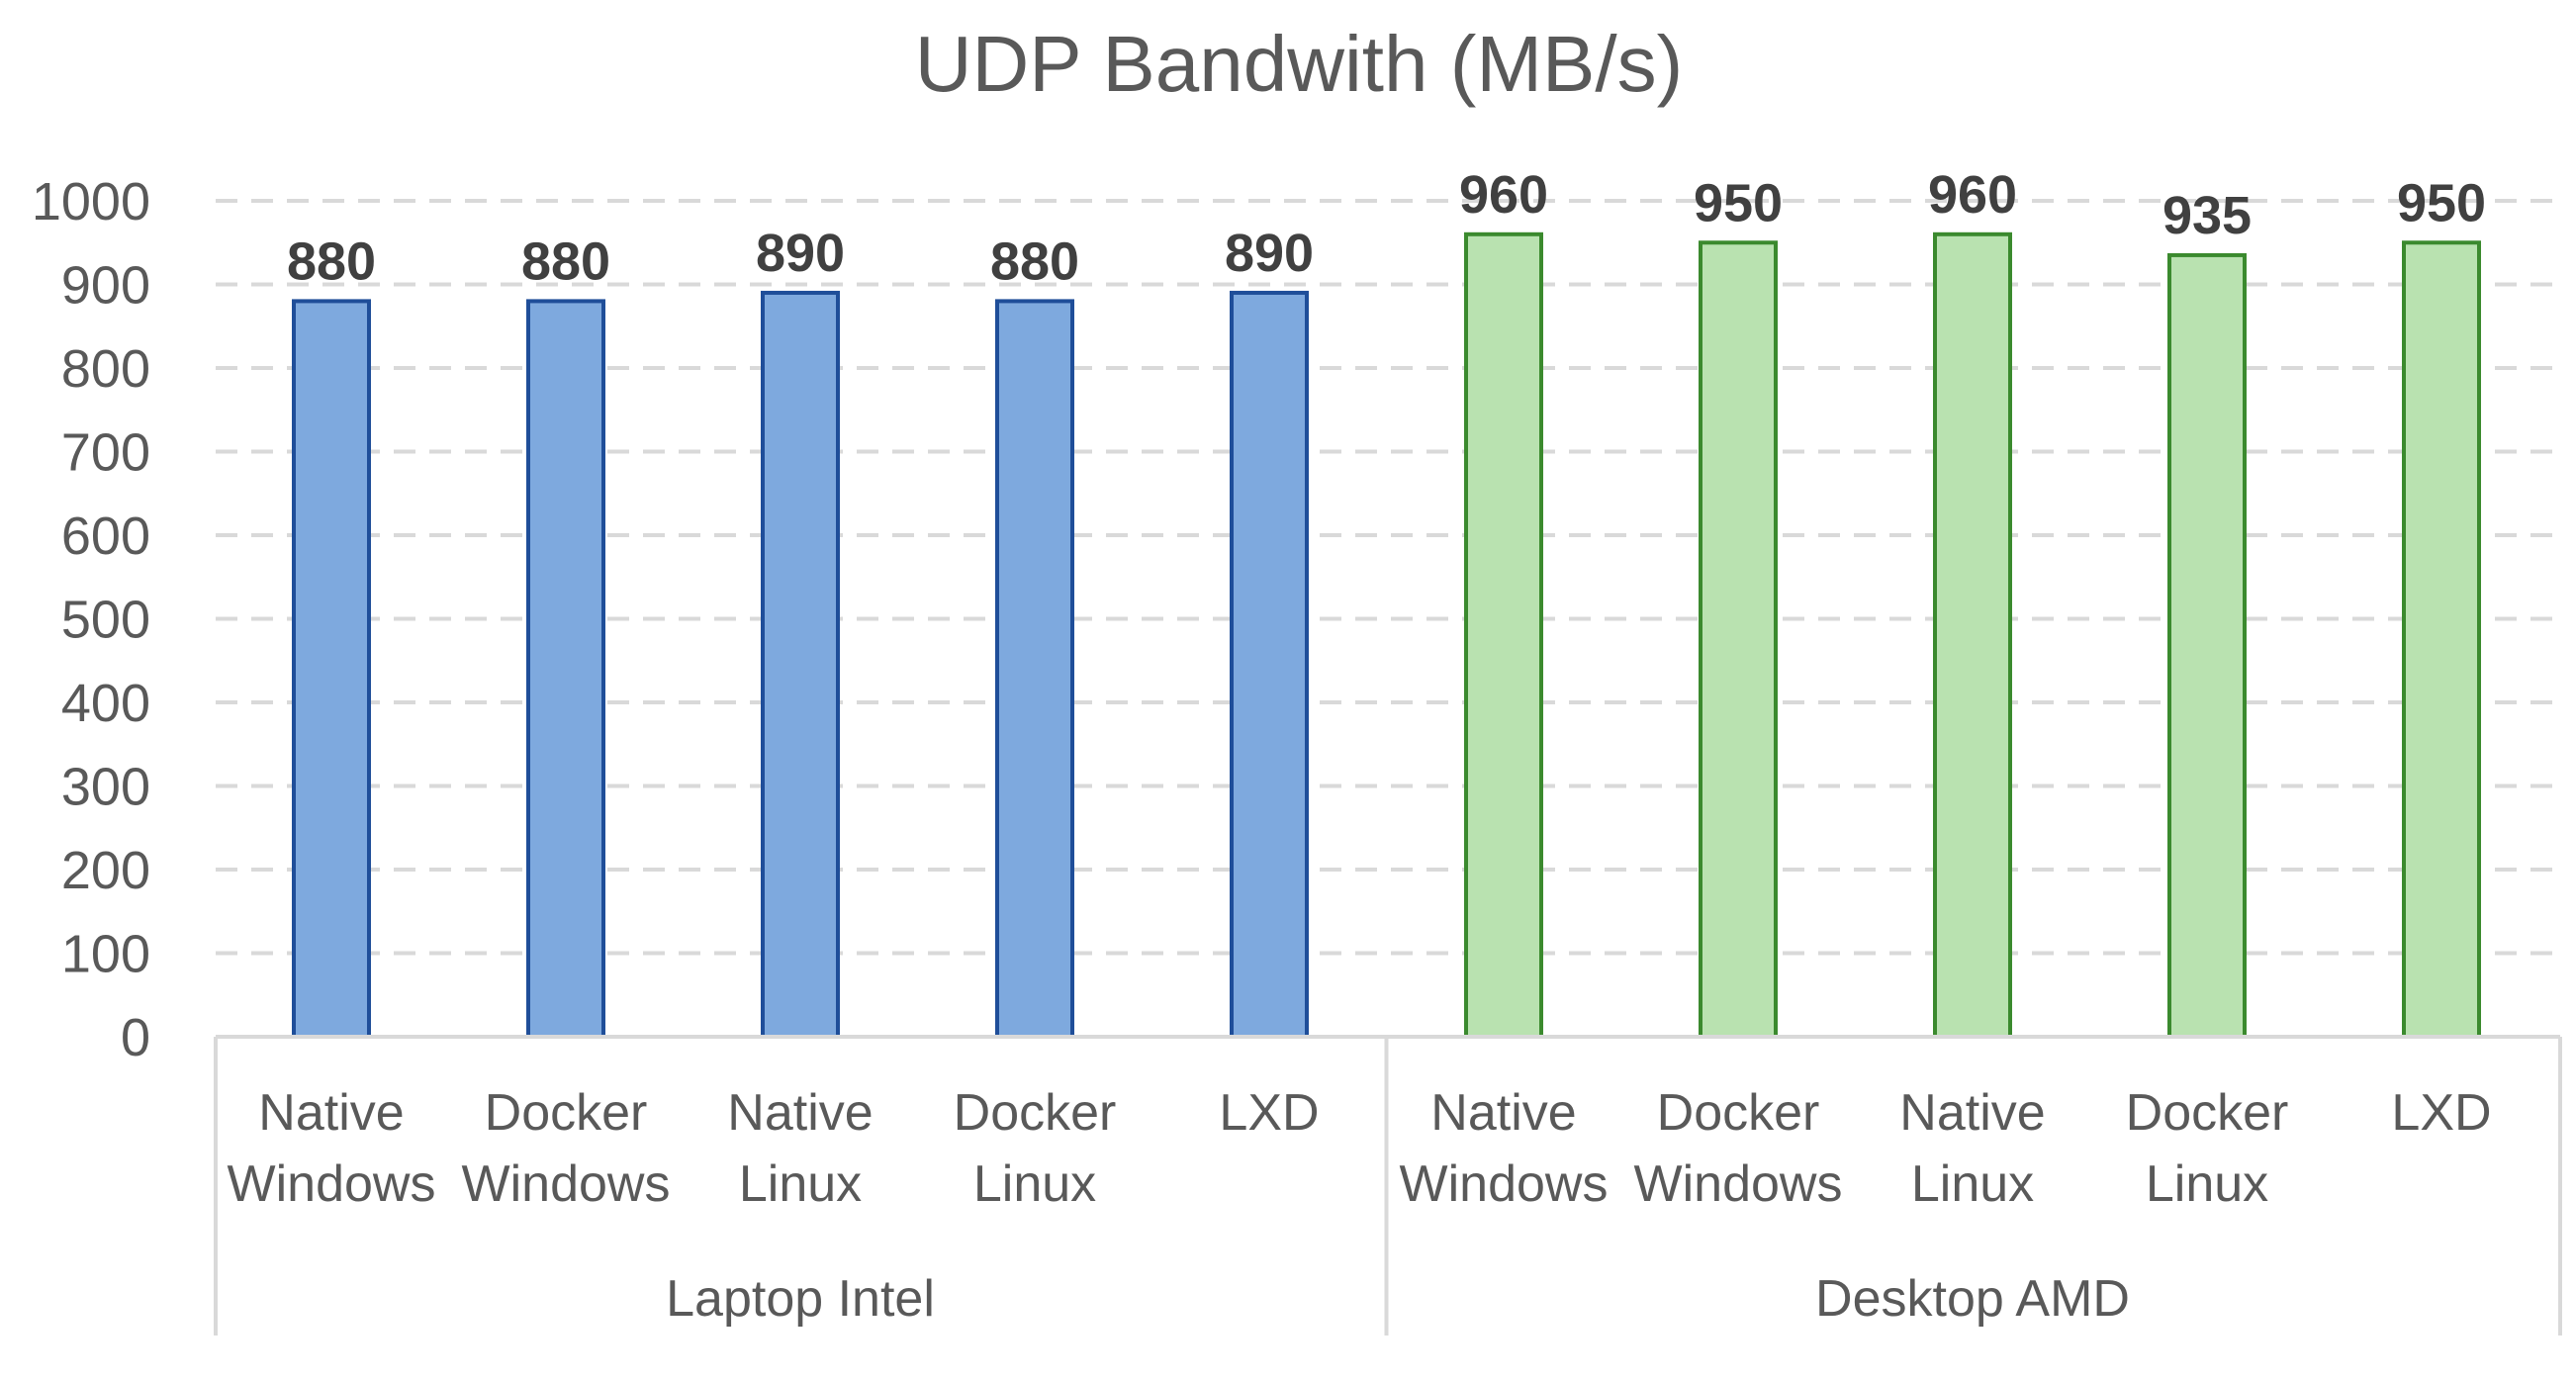  Describe the element at coordinates (1973, 1299) in the screenshot. I see `x-group-label: Desktop AMD` at that location.